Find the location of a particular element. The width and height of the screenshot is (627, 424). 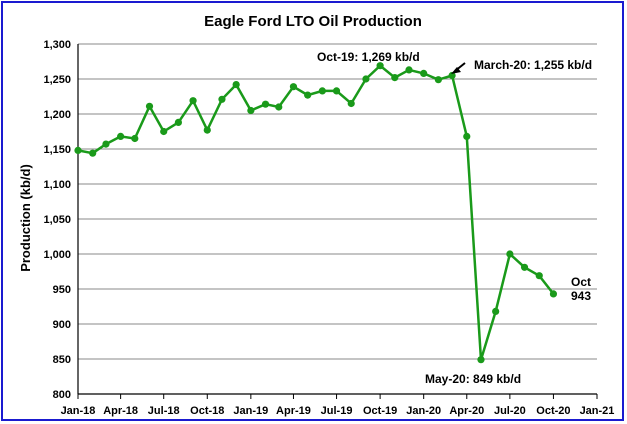

x-tick-label: Apr-18 is located at coordinates (120, 411).